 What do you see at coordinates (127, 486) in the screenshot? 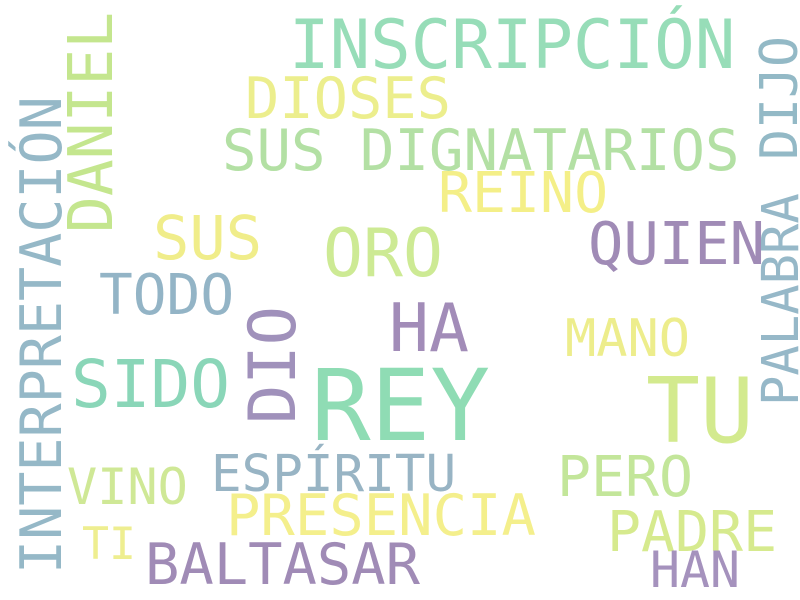
I see `word-vino: VINO` at bounding box center [127, 486].